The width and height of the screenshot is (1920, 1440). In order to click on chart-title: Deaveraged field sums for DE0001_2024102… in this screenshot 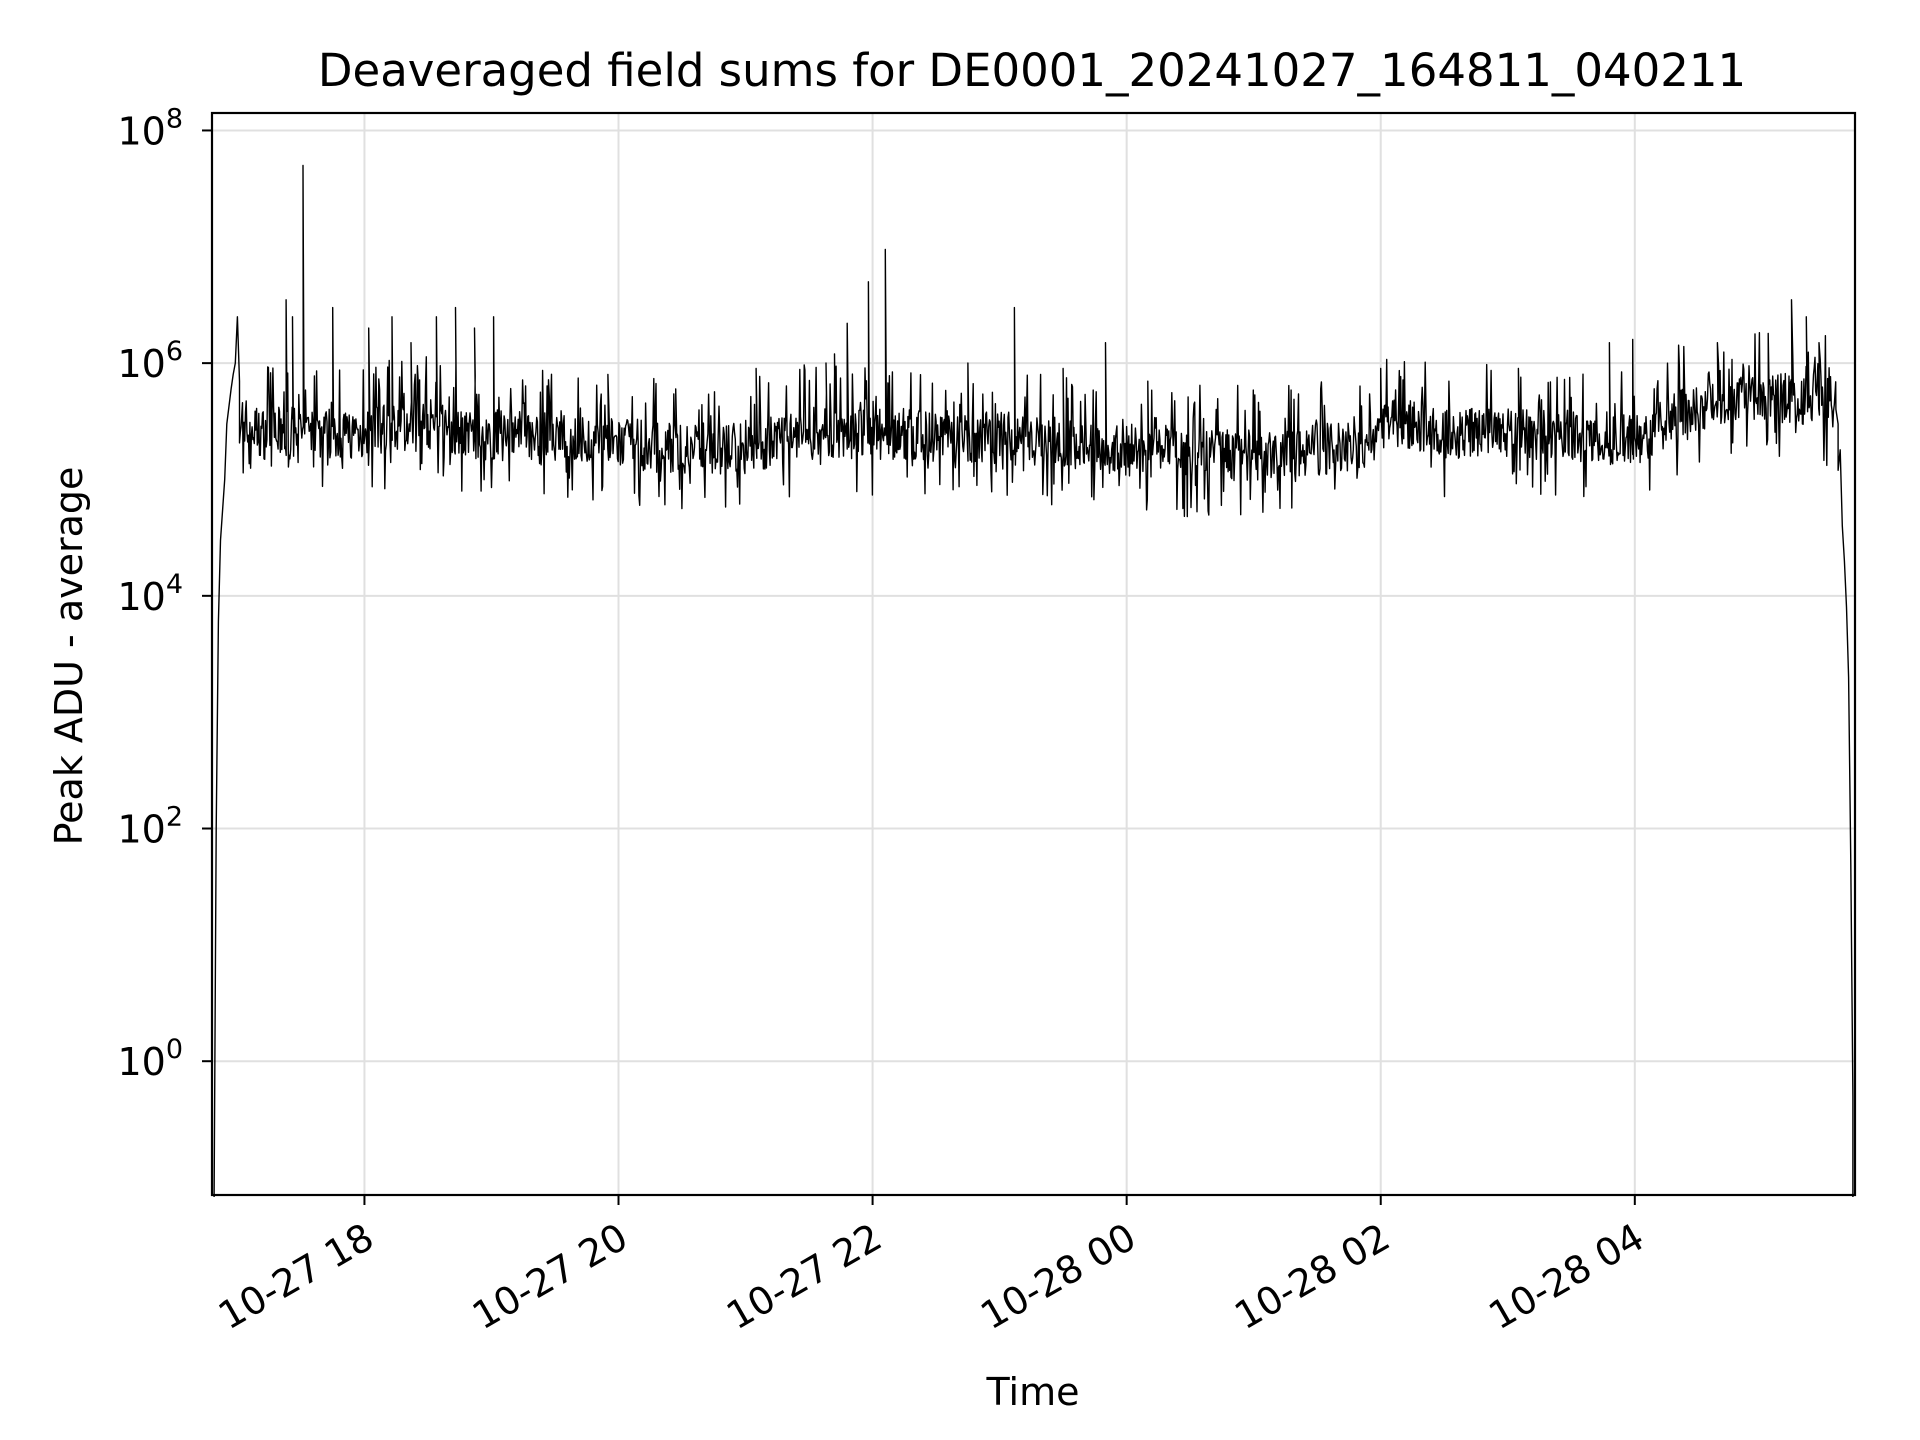, I will do `click(1032, 70)`.